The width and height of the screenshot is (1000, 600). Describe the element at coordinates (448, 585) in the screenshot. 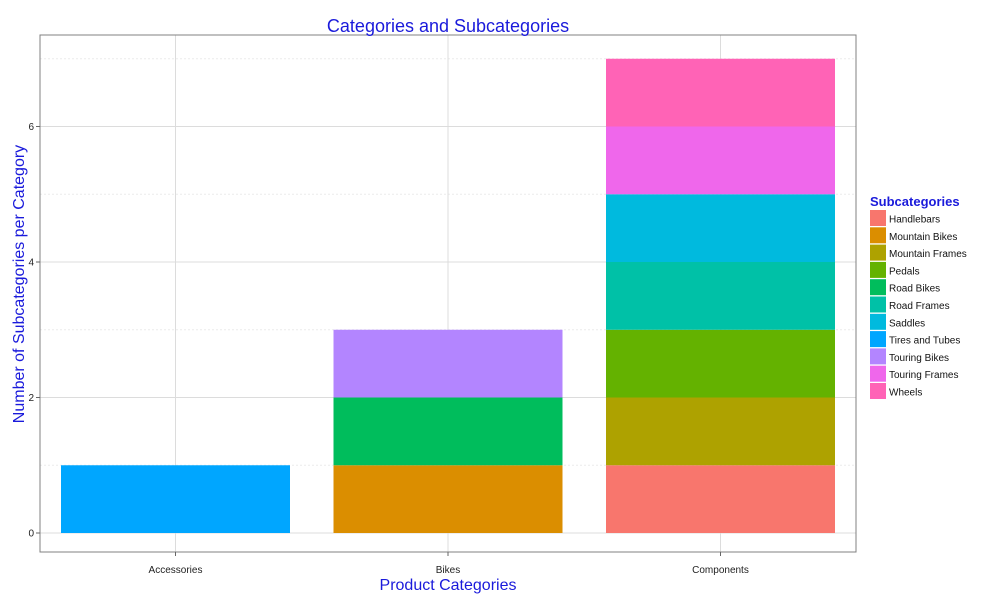

I see `x-axis-title: Product Categories` at that location.